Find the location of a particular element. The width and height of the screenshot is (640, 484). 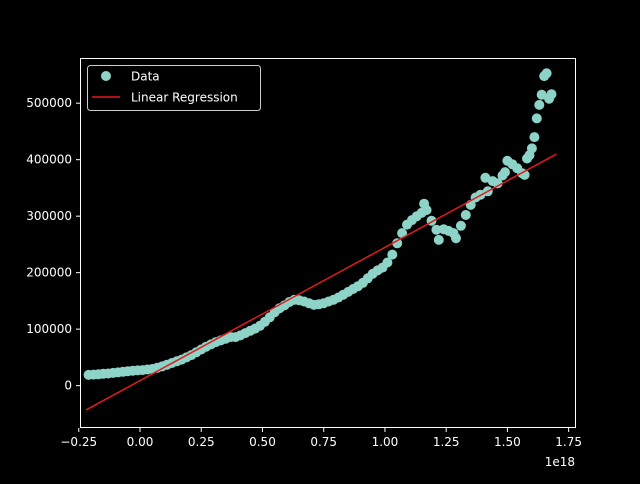

x-tick-label: 1.75 is located at coordinates (568, 442).